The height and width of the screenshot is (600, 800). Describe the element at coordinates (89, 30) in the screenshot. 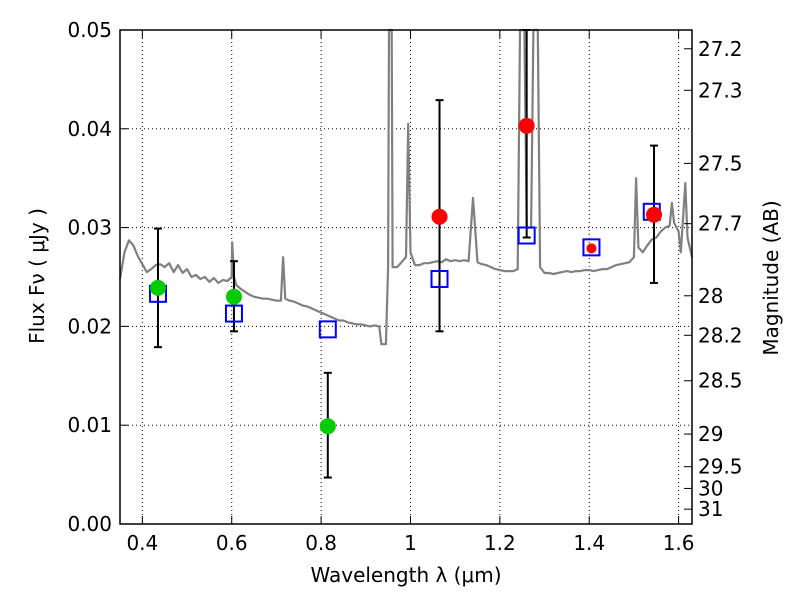

I see `y-tick-label: 0.05` at that location.